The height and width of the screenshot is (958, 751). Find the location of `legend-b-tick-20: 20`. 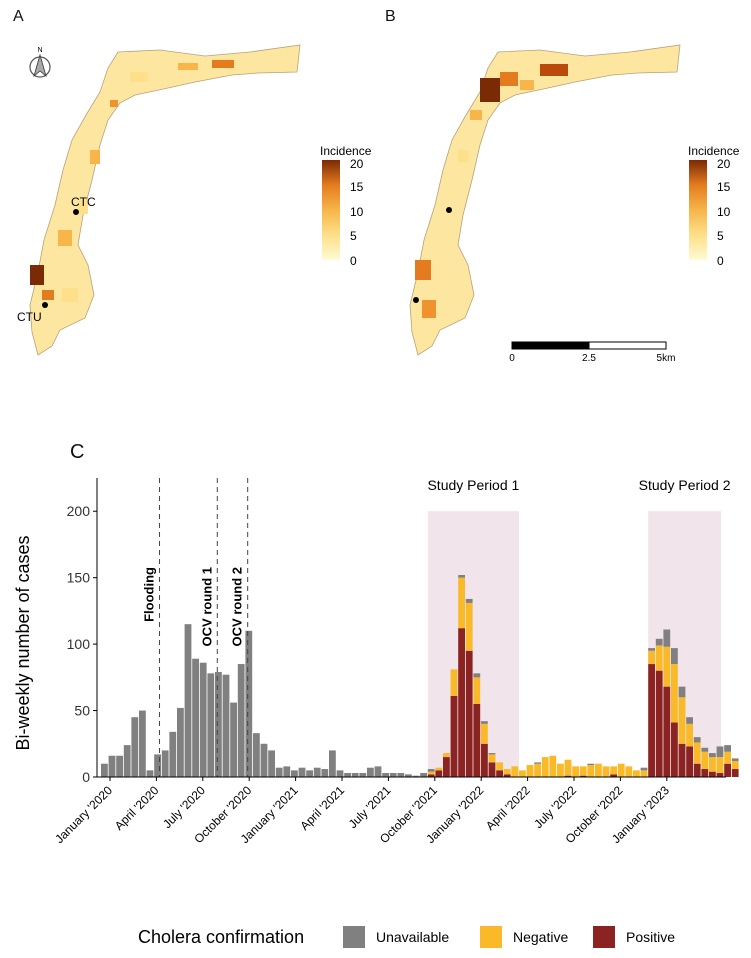

legend-b-tick-20: 20 is located at coordinates (724, 164).